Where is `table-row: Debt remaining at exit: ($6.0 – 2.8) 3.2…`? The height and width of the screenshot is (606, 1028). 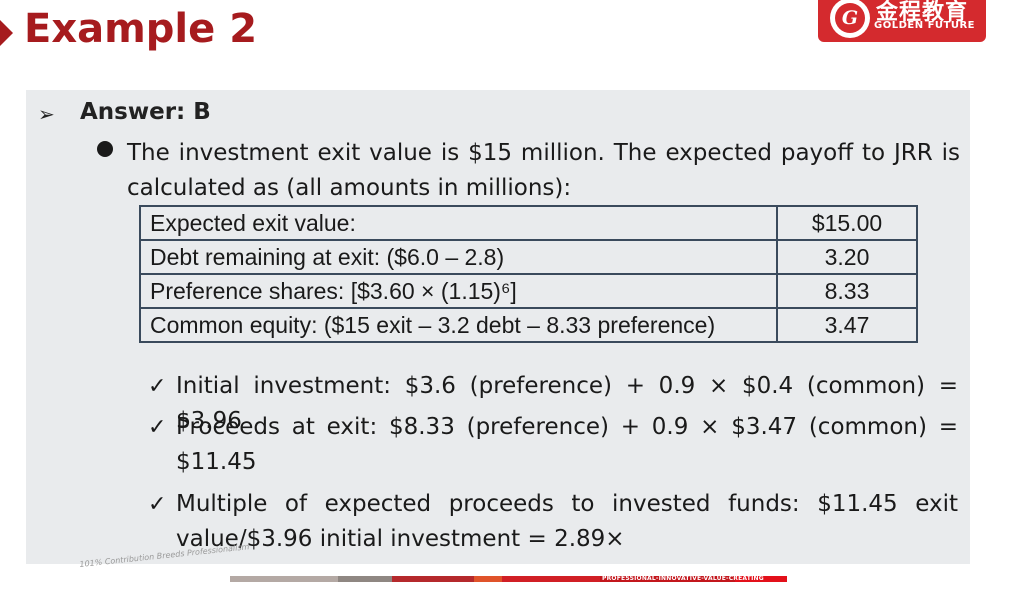
table-row: Debt remaining at exit: ($6.0 – 2.8) 3.2… is located at coordinates (528, 257).